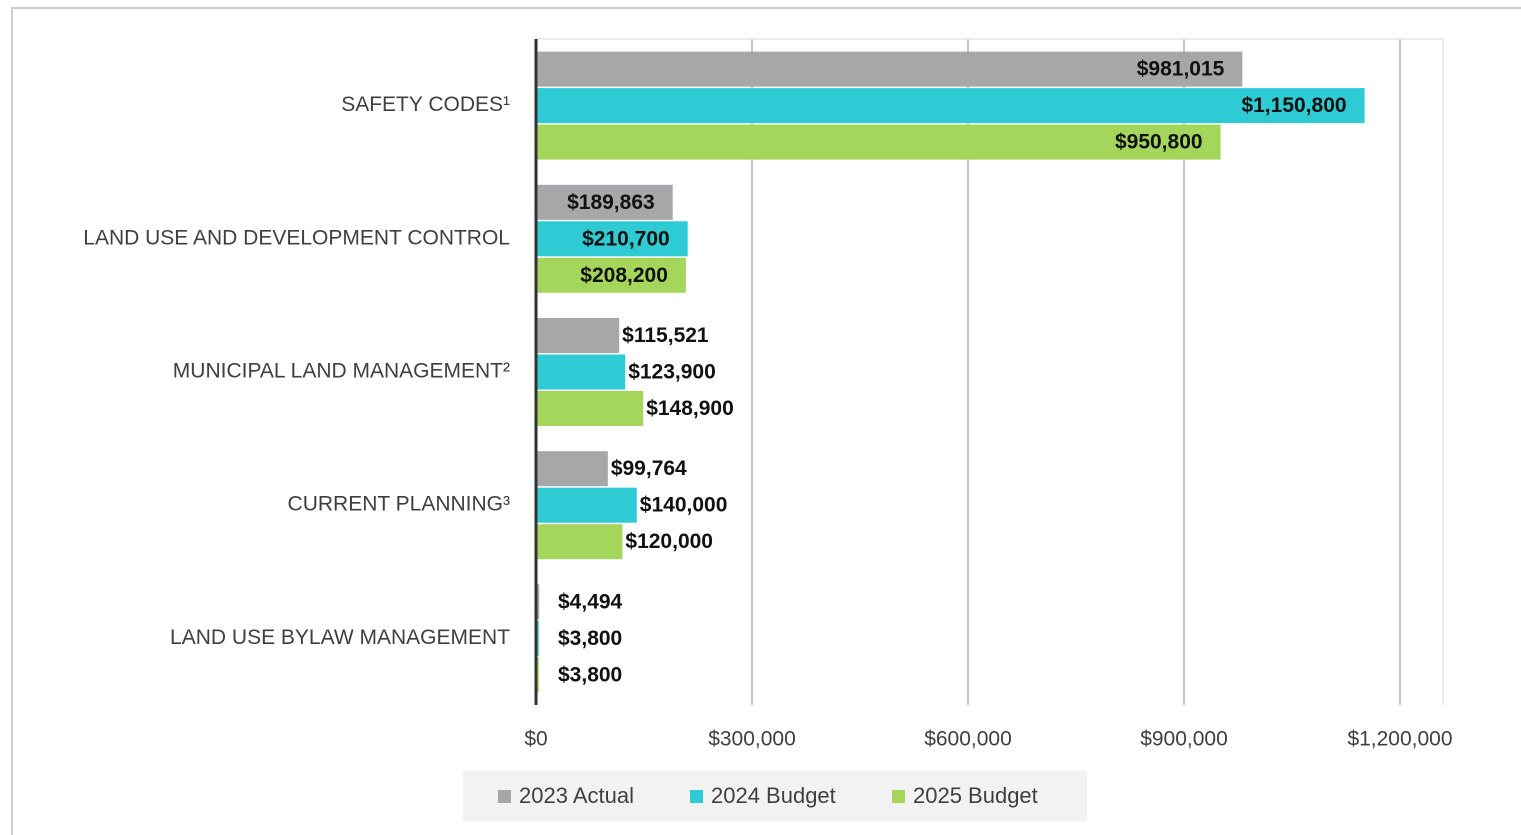  Describe the element at coordinates (576, 795) in the screenshot. I see `legend-label: 2023 Actual` at that location.